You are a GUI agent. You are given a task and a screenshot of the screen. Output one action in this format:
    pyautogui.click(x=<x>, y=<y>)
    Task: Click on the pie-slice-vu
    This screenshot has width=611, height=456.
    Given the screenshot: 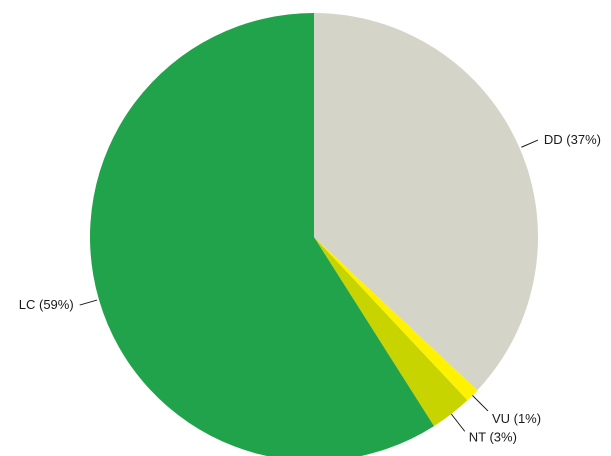 What is the action you would take?
    pyautogui.click(x=396, y=319)
    